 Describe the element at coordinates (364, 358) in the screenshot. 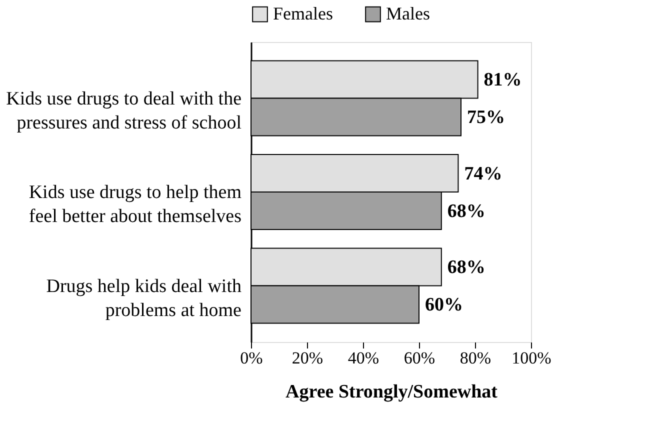

I see `x-tick-label: 40%` at that location.